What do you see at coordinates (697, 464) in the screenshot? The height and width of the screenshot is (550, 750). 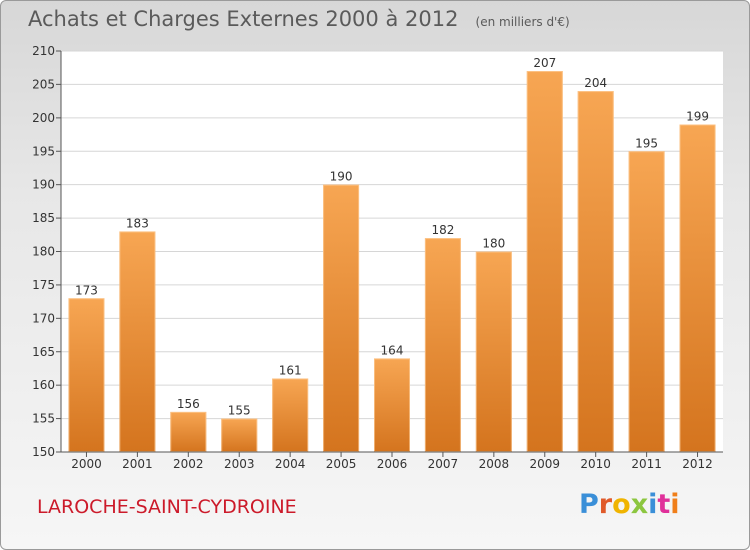 I see `x-tick-label: 2012` at bounding box center [697, 464].